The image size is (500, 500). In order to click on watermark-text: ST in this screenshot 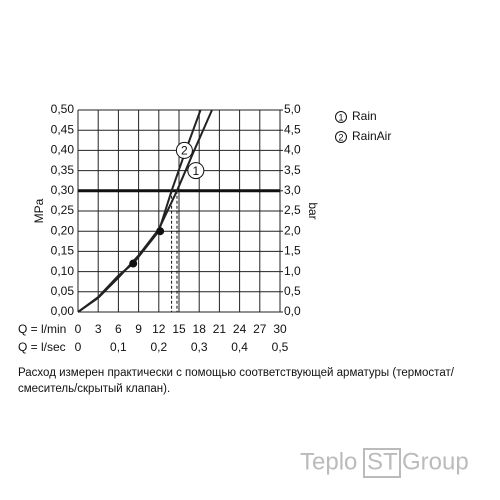, I will do `click(382, 461)`.